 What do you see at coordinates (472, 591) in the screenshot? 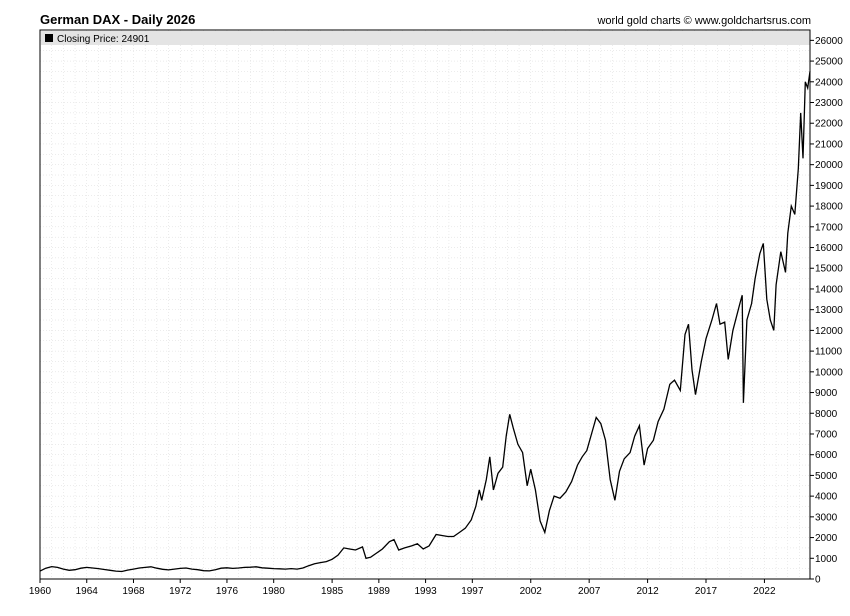
I see `x-tick-label-1997: 1997` at bounding box center [472, 591].